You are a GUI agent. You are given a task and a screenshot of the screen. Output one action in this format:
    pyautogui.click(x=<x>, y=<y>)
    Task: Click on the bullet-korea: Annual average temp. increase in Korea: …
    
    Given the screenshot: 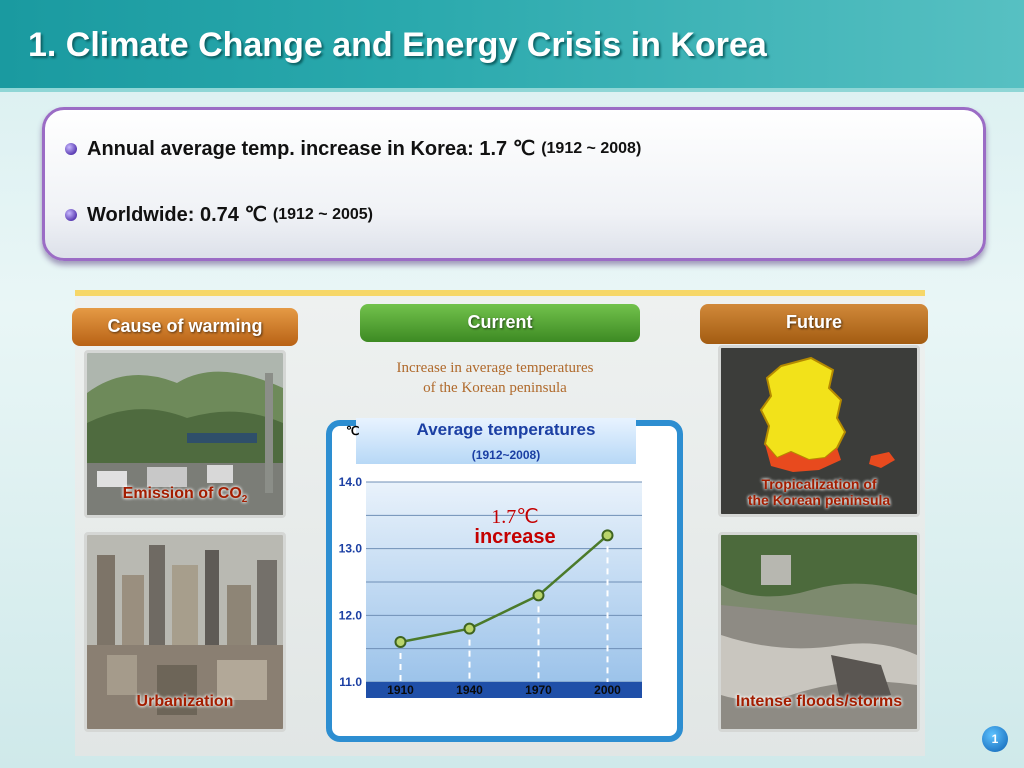 What is the action you would take?
    pyautogui.click(x=353, y=148)
    